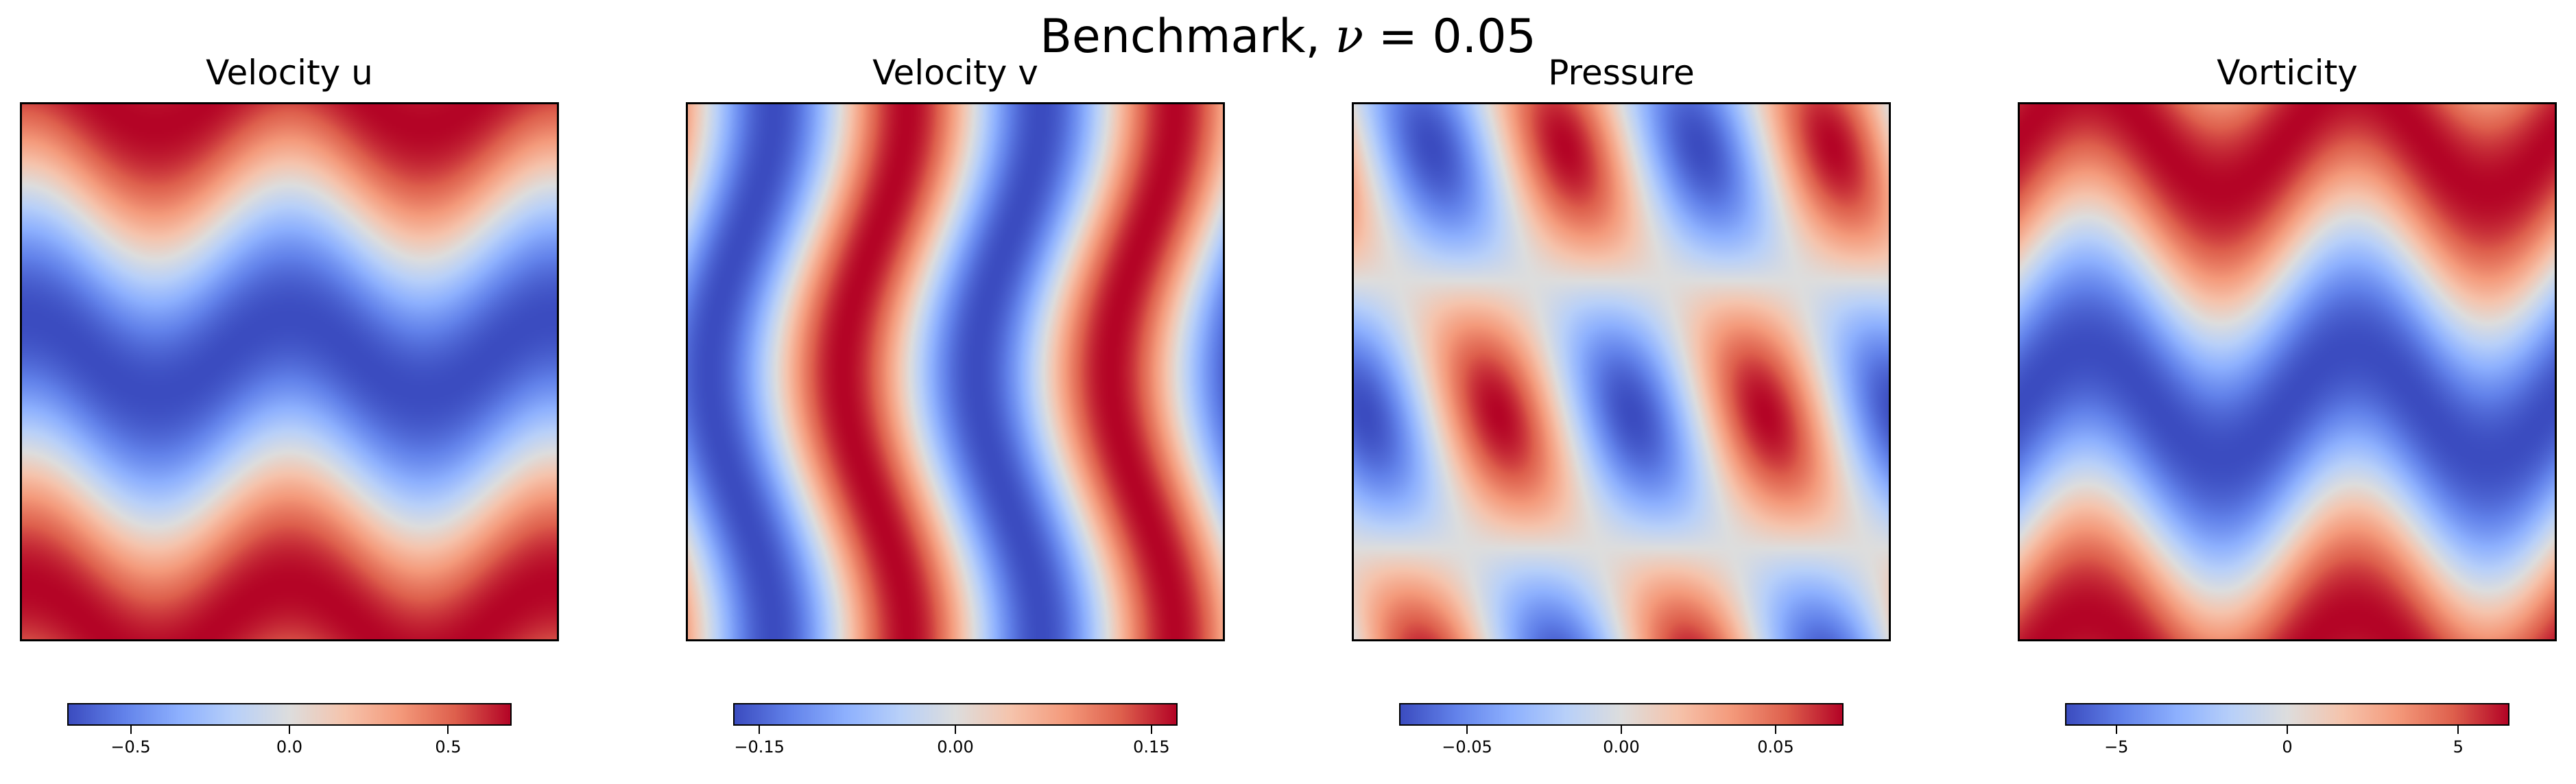 The height and width of the screenshot is (784, 2576). I want to click on colorbar-pressure, so click(1621, 714).